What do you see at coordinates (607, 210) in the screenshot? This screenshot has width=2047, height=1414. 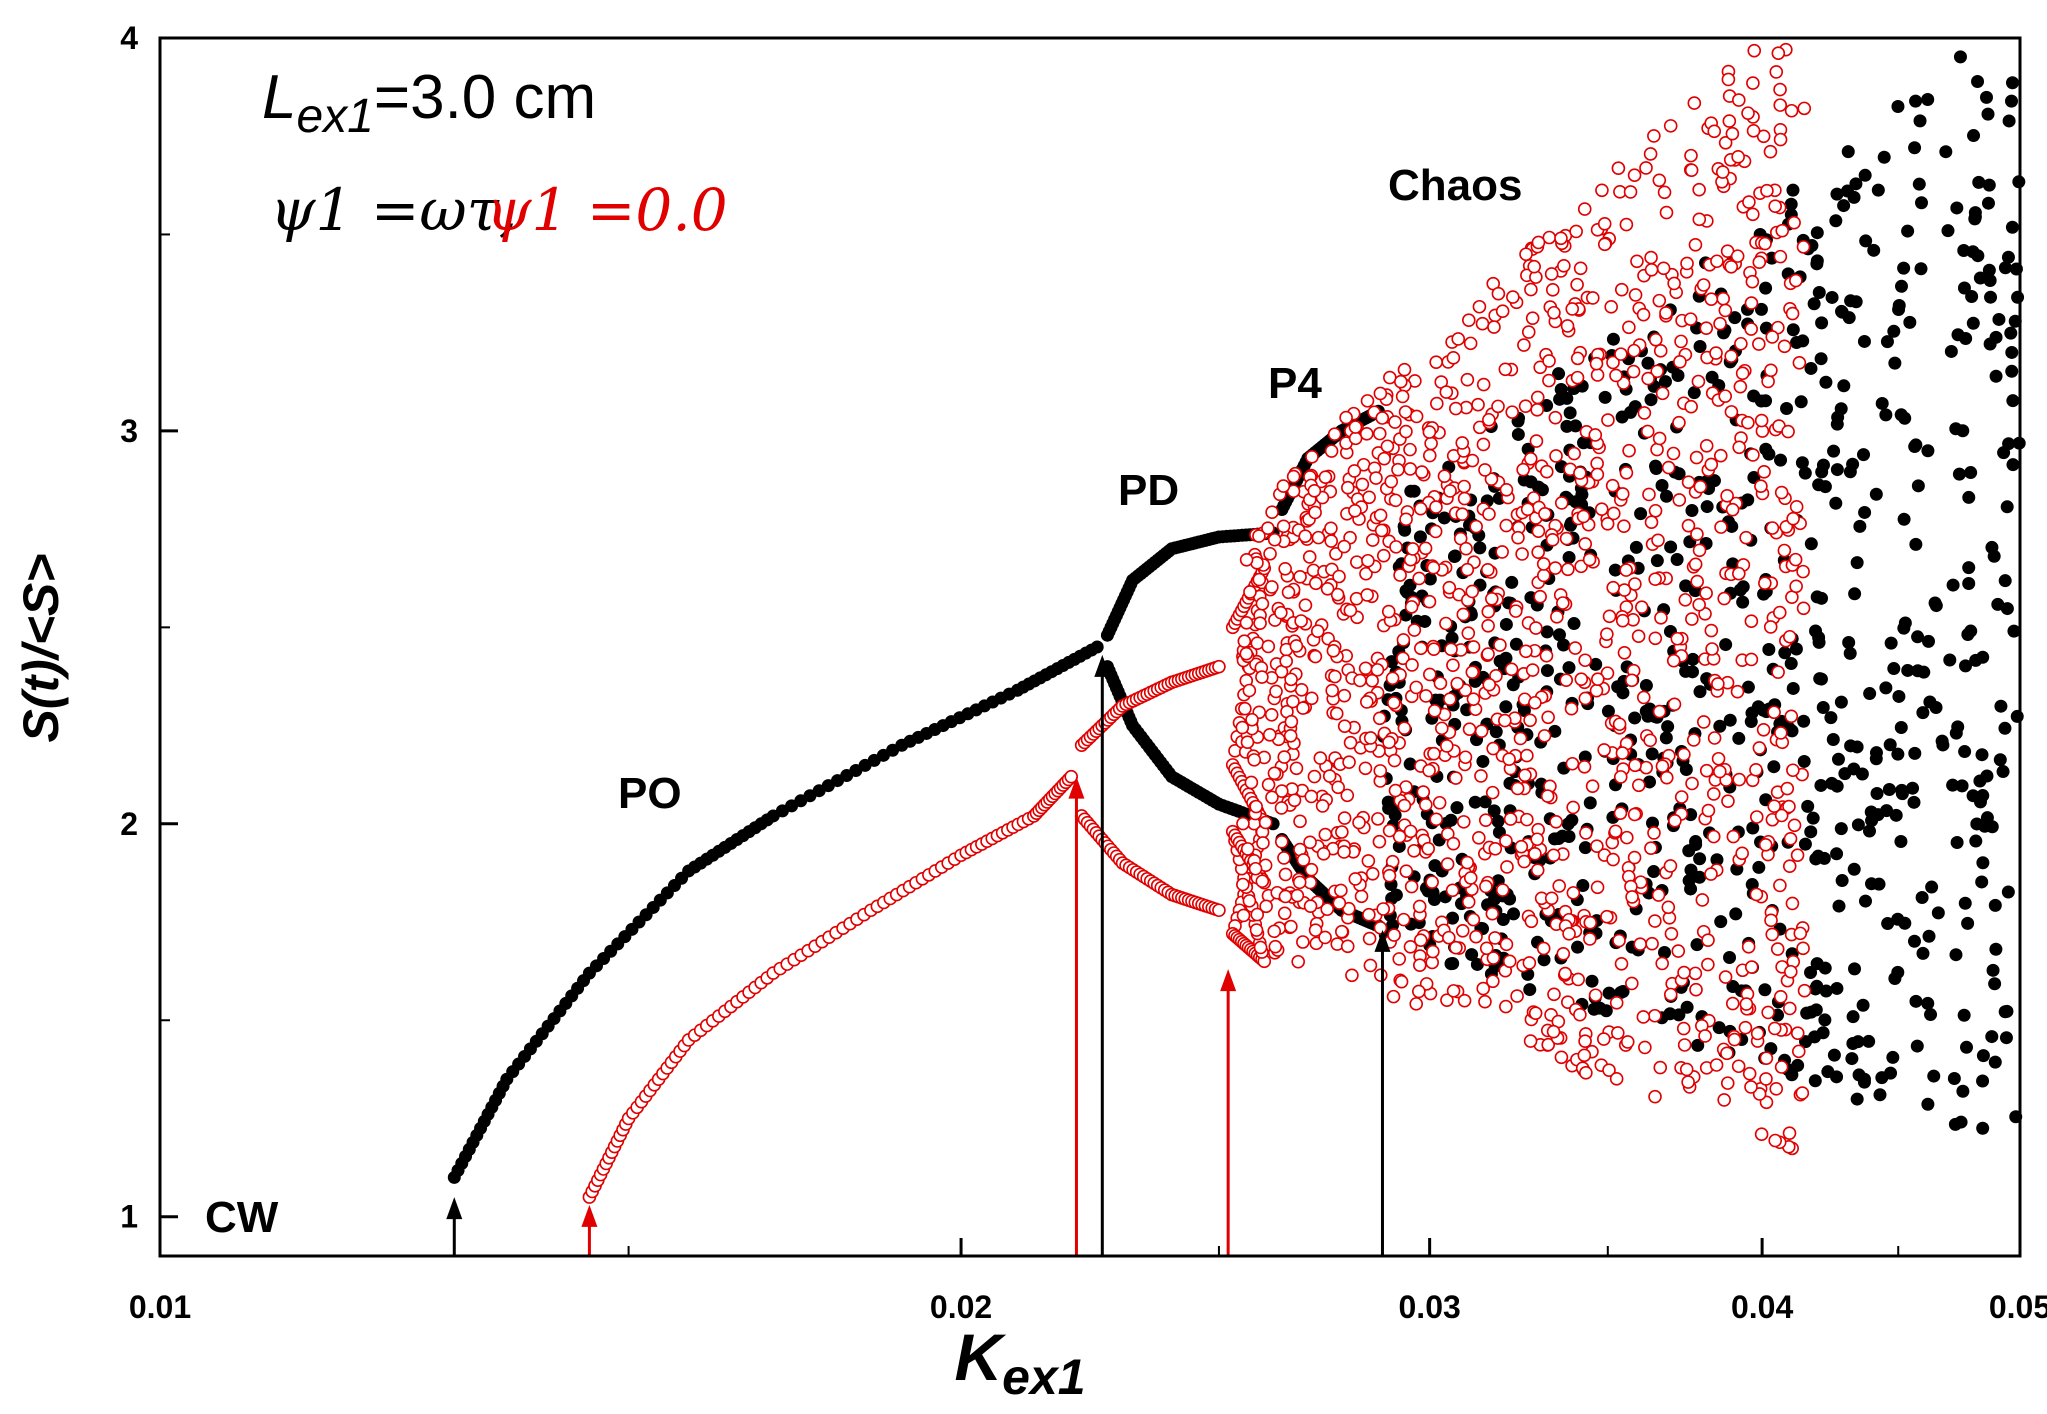 I see `legend-entry-2: ψ1 =0.0` at bounding box center [607, 210].